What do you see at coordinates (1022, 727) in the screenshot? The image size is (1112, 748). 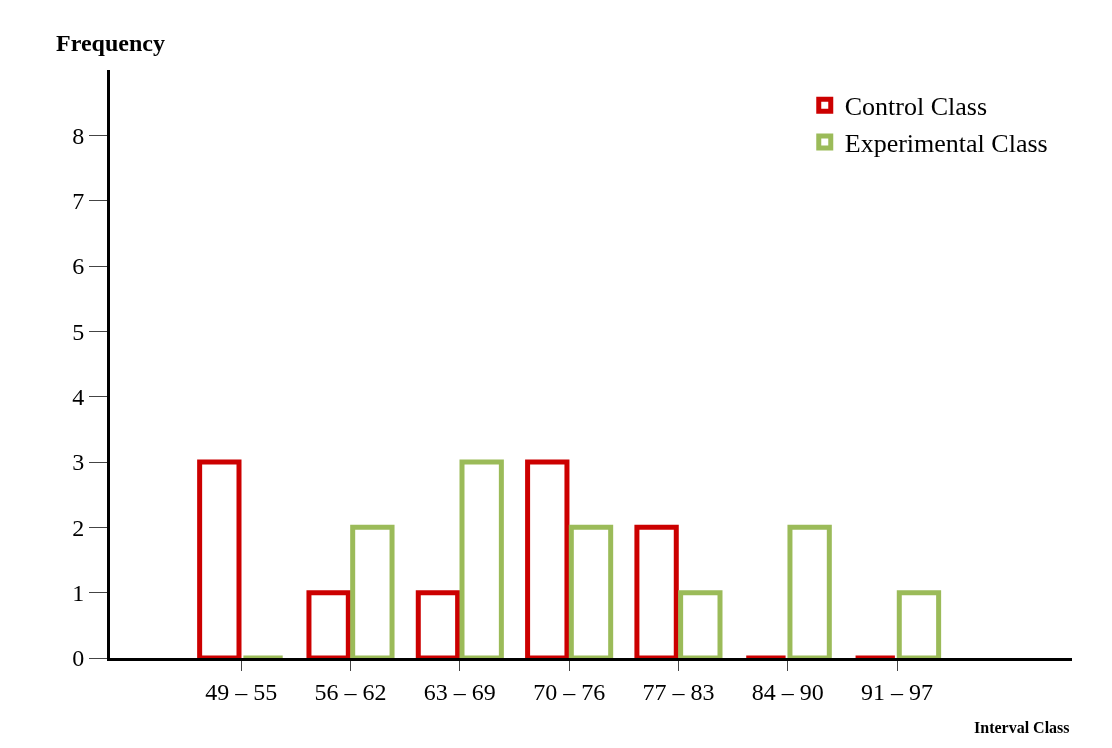 I see `x-axis-title: Interval Class` at bounding box center [1022, 727].